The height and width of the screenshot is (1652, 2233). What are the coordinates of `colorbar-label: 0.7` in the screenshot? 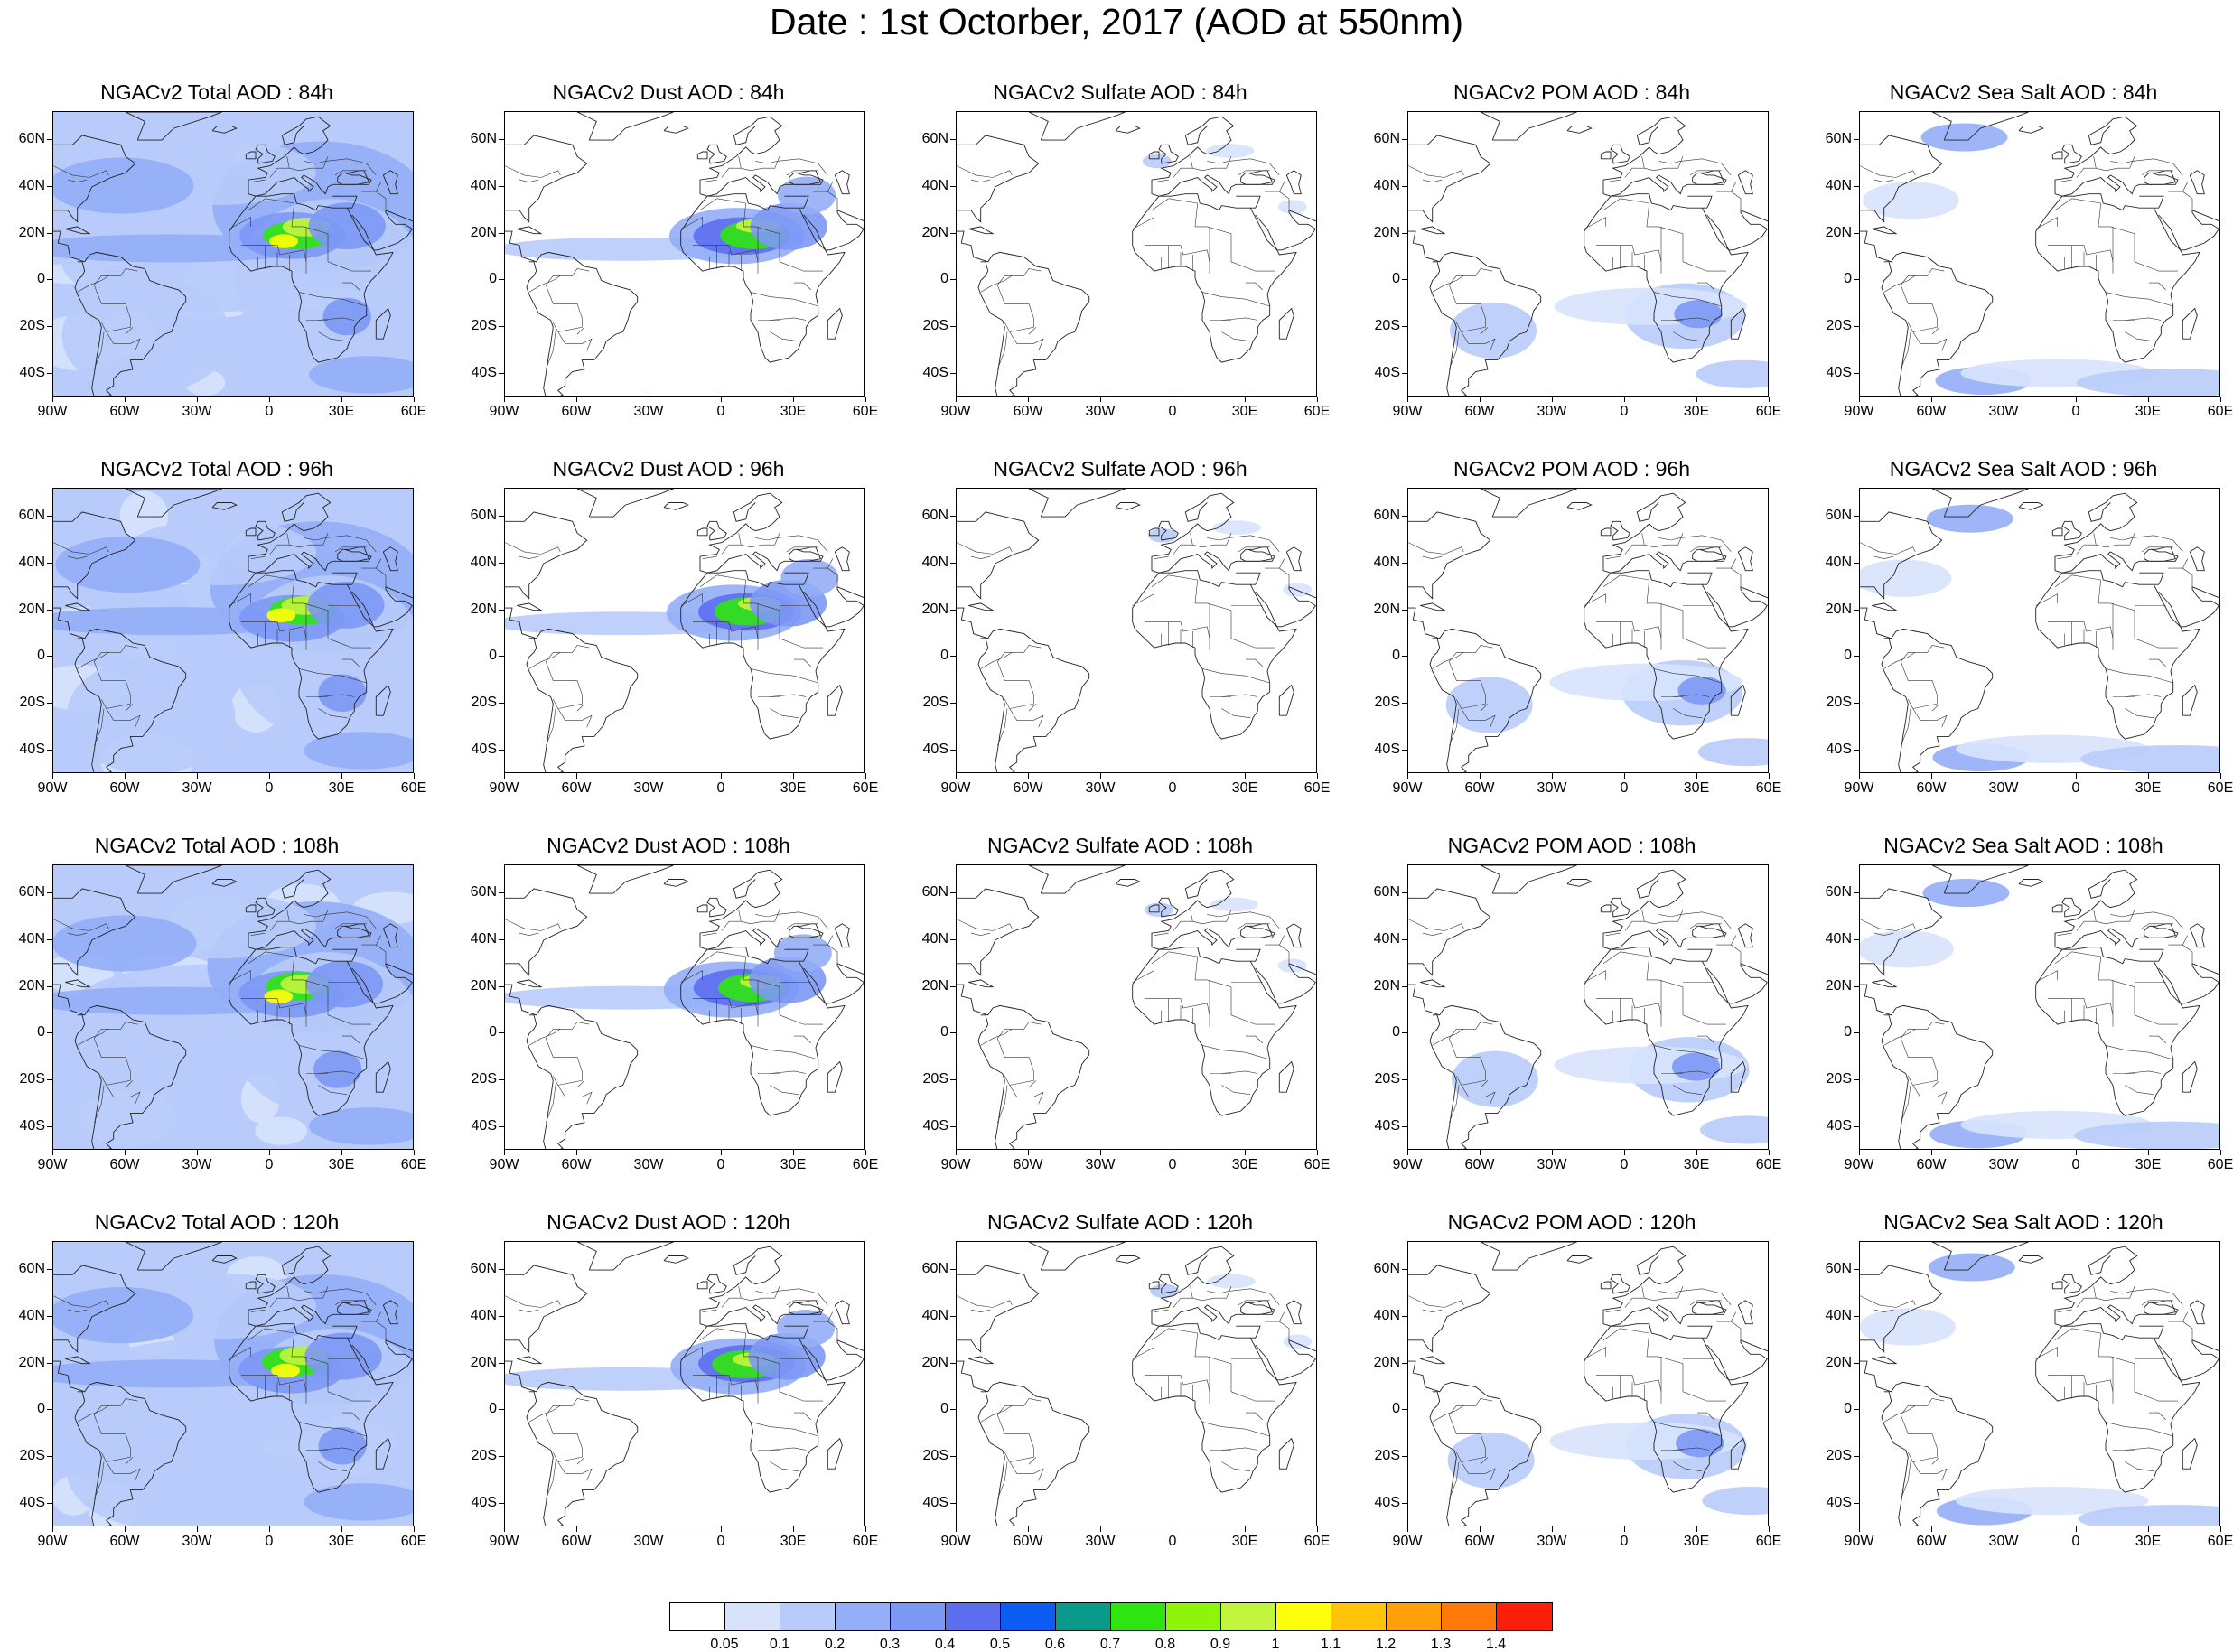 It's located at (1110, 1644).